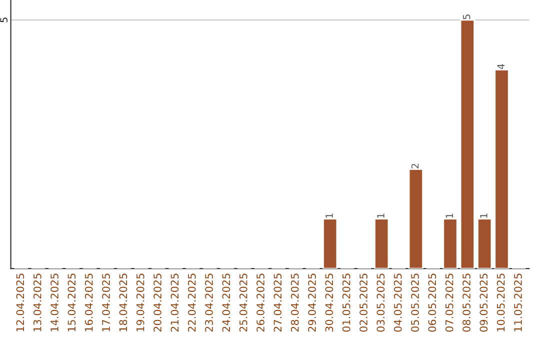  What do you see at coordinates (329, 303) in the screenshot?
I see `x-tick-label: 30.04.2025` at bounding box center [329, 303].